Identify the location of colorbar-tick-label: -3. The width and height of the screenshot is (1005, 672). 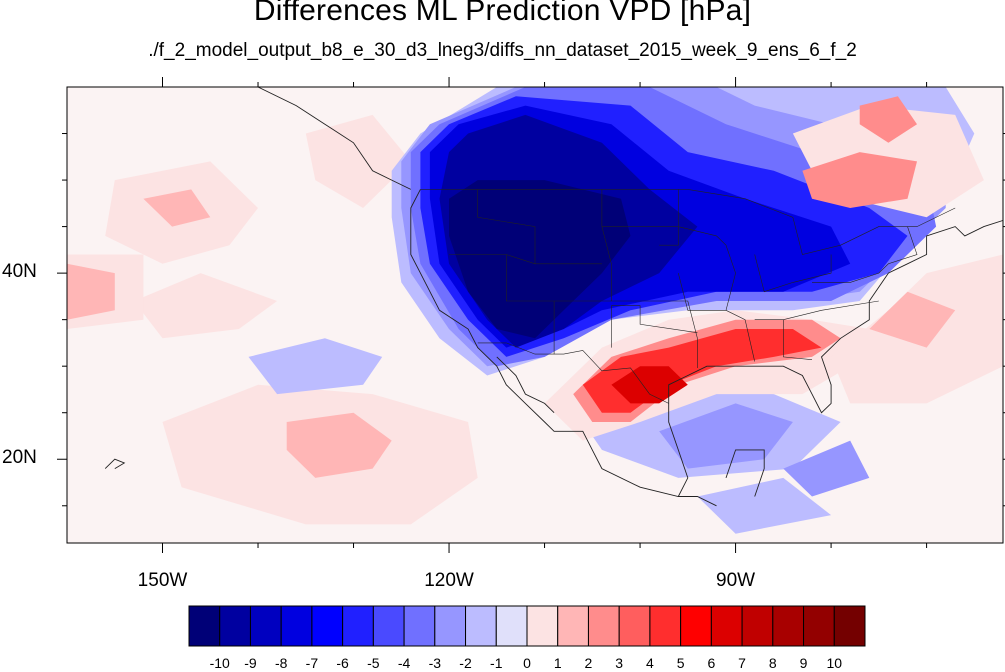
(435, 663).